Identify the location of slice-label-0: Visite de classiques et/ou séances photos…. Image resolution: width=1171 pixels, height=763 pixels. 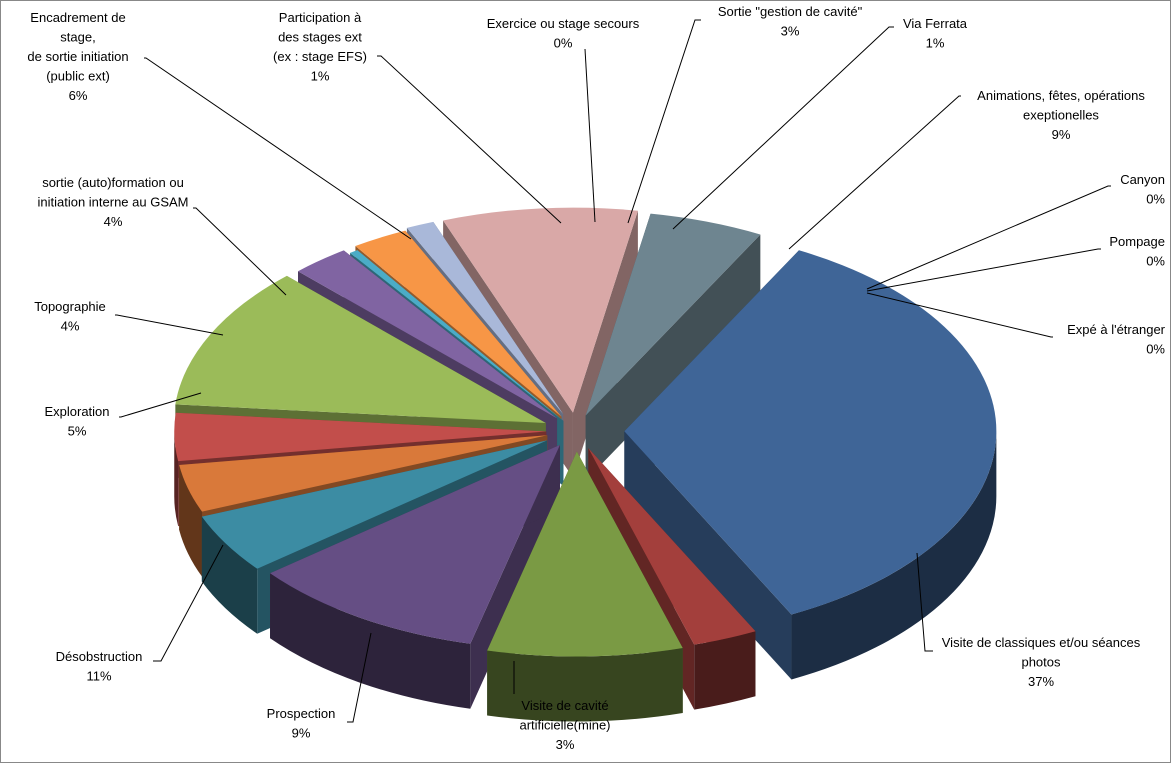
(1041, 662).